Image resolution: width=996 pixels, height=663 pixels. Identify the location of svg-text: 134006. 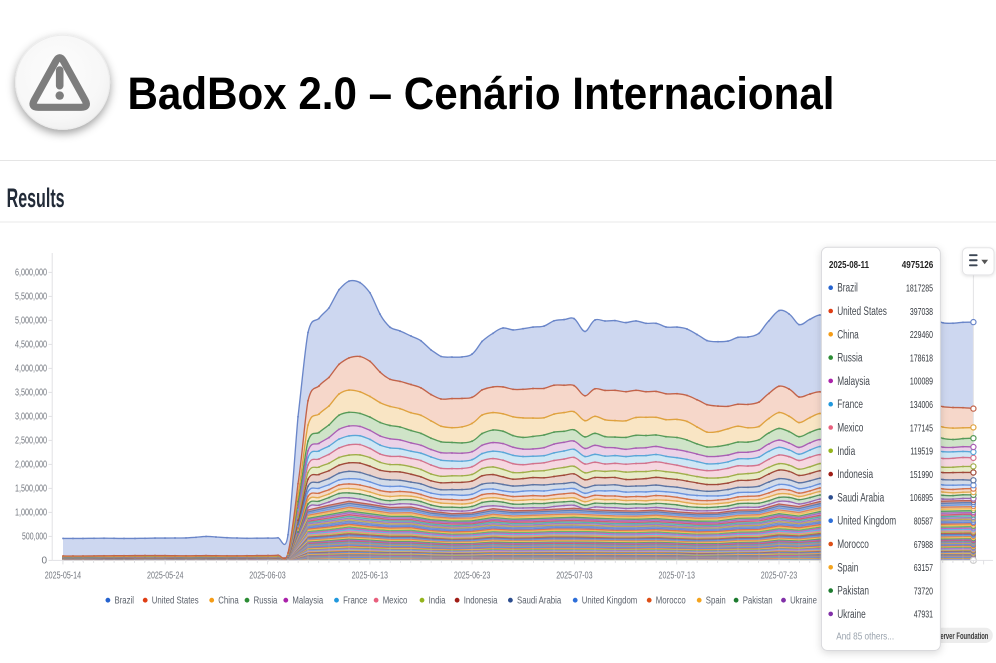
(921, 405).